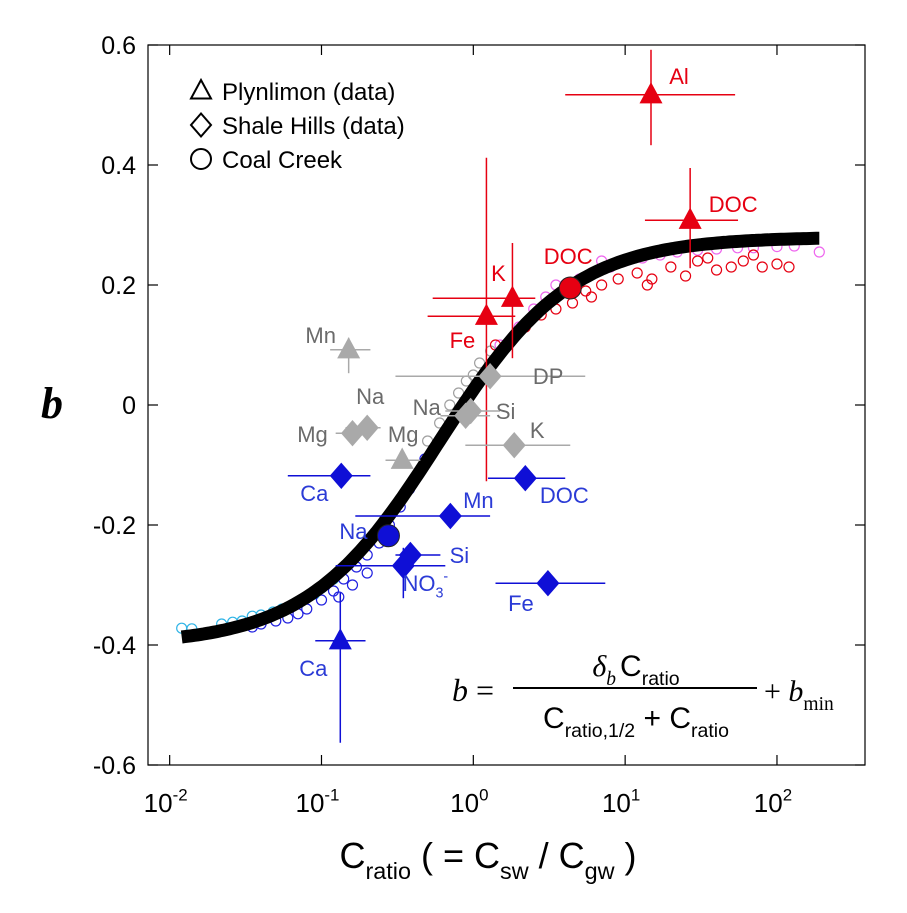 The image size is (907, 913). Describe the element at coordinates (483, 794) in the screenshot. I see `x-tick-label-part: 0` at that location.